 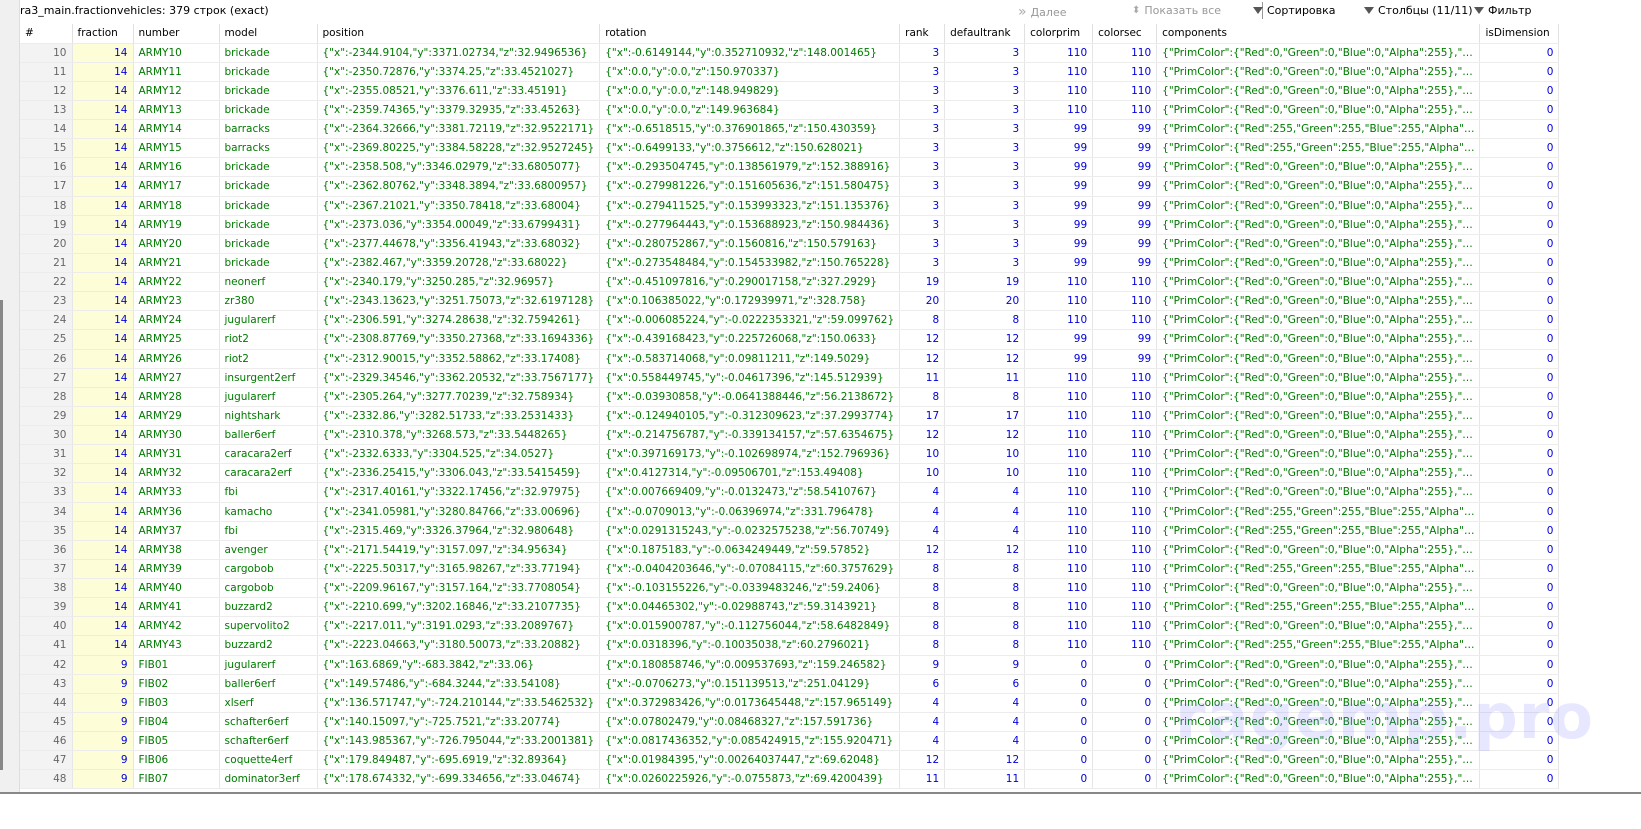 What do you see at coordinates (46, 129) in the screenshot?
I see `cell-row-index: 14` at bounding box center [46, 129].